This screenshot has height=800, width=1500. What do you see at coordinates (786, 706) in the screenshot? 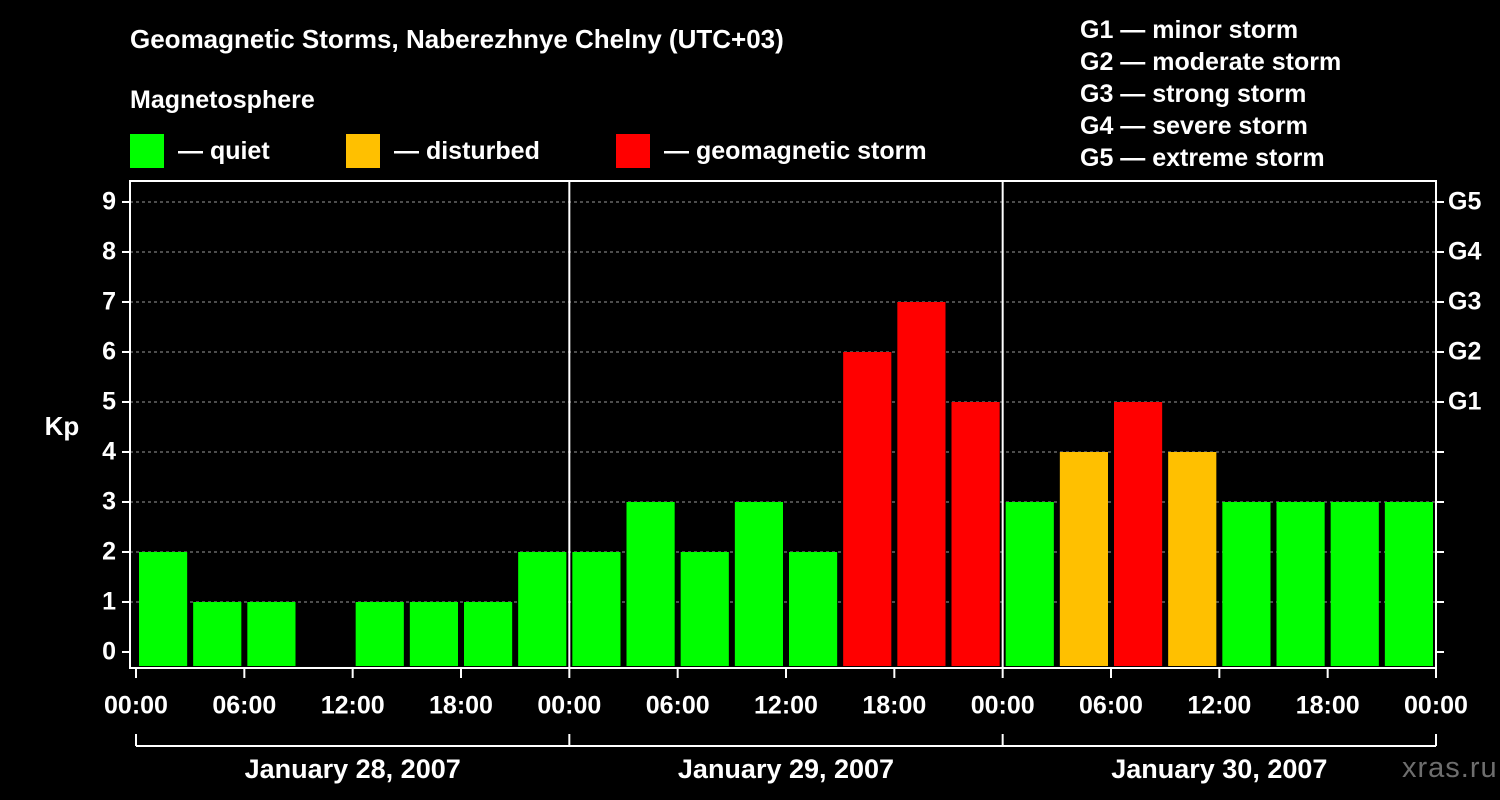
I see `x-tick-label-6: 12:00` at bounding box center [786, 706].